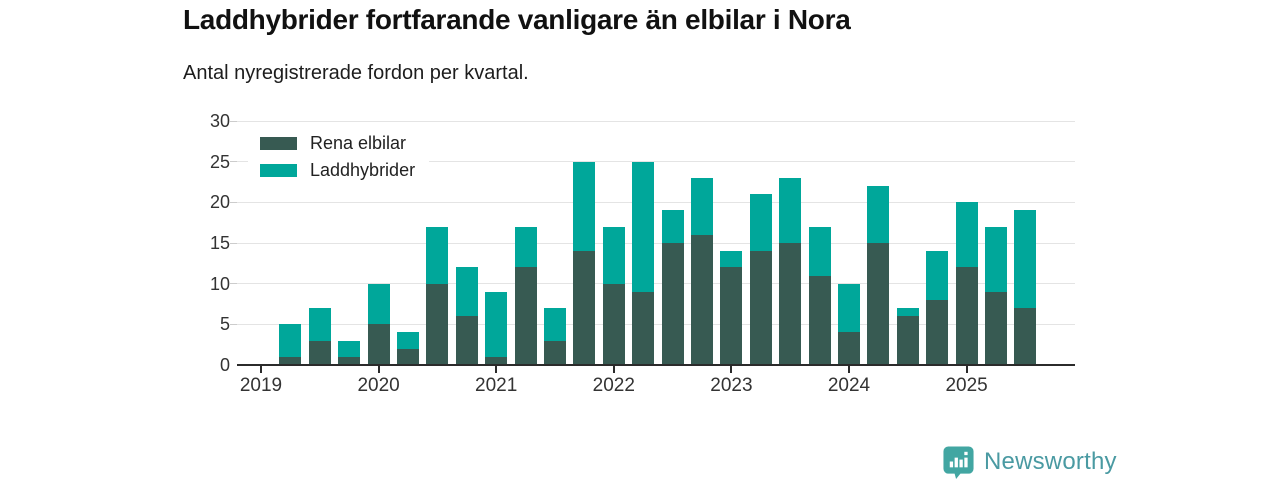  Describe the element at coordinates (219, 283) in the screenshot. I see `y-axis-label: 10` at that location.